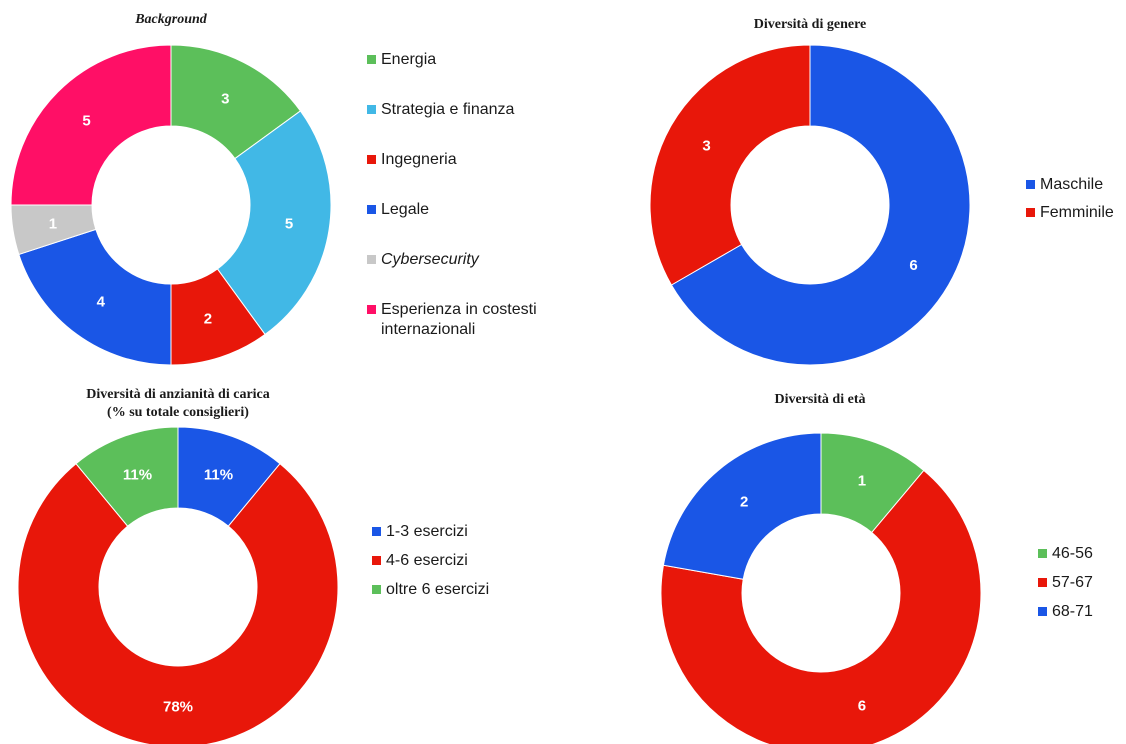 The image size is (1126, 744). Describe the element at coordinates (405, 209) in the screenshot. I see `legend-label: Legale` at that location.